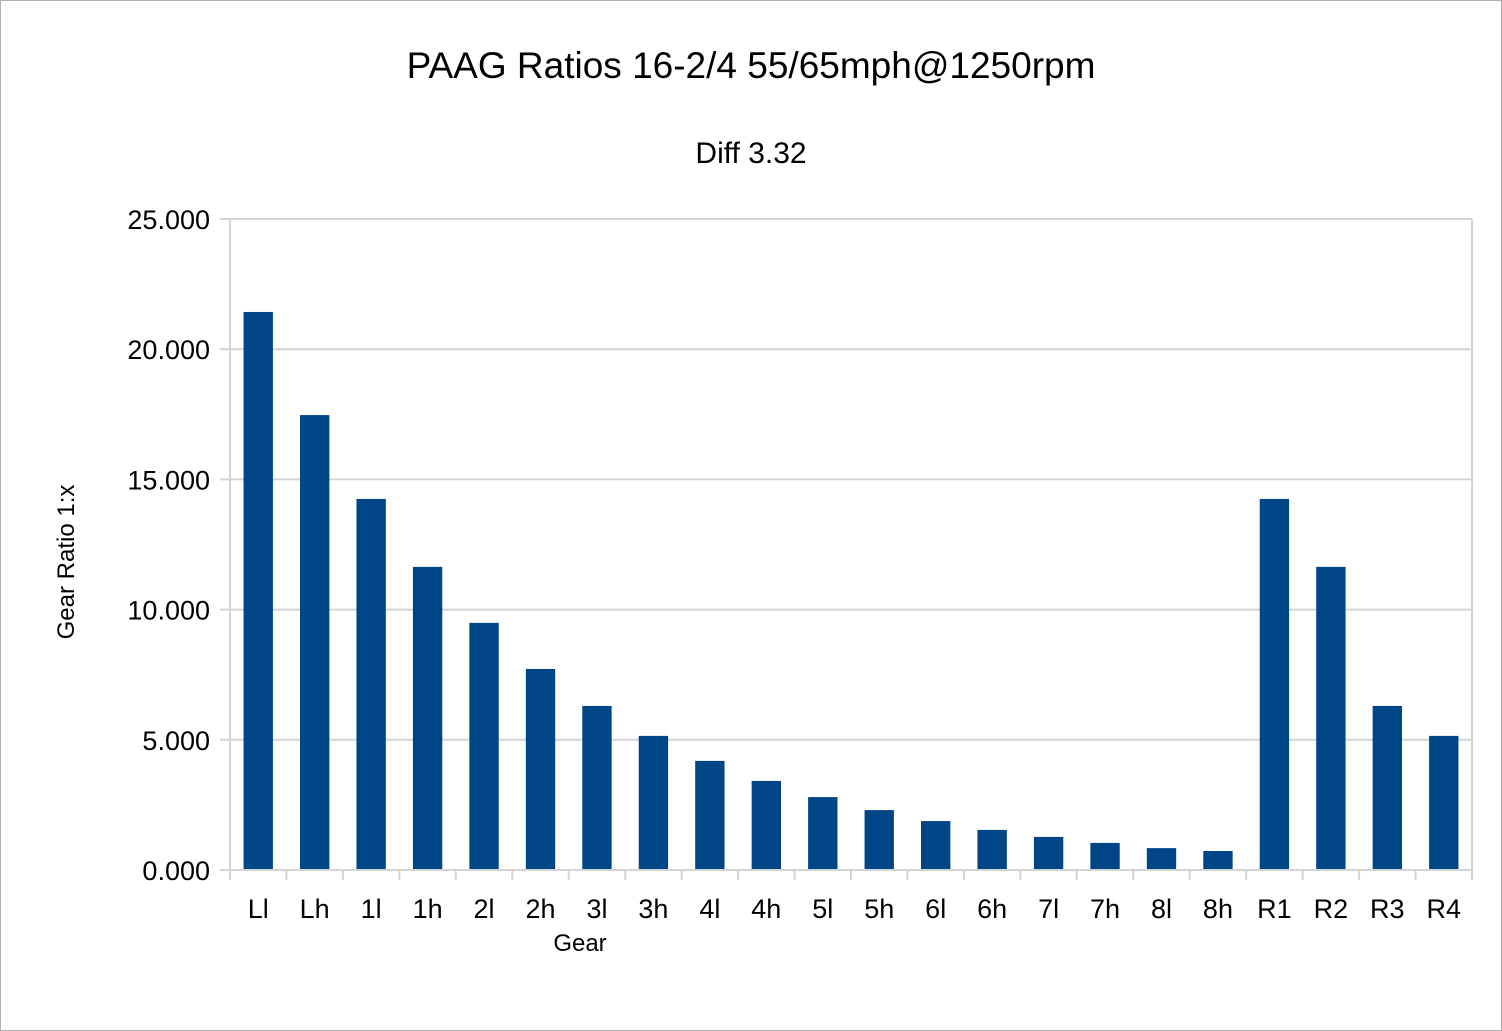 This screenshot has width=1502, height=1031. I want to click on y-axis-label: Gear Ratio 1:x, so click(66, 562).